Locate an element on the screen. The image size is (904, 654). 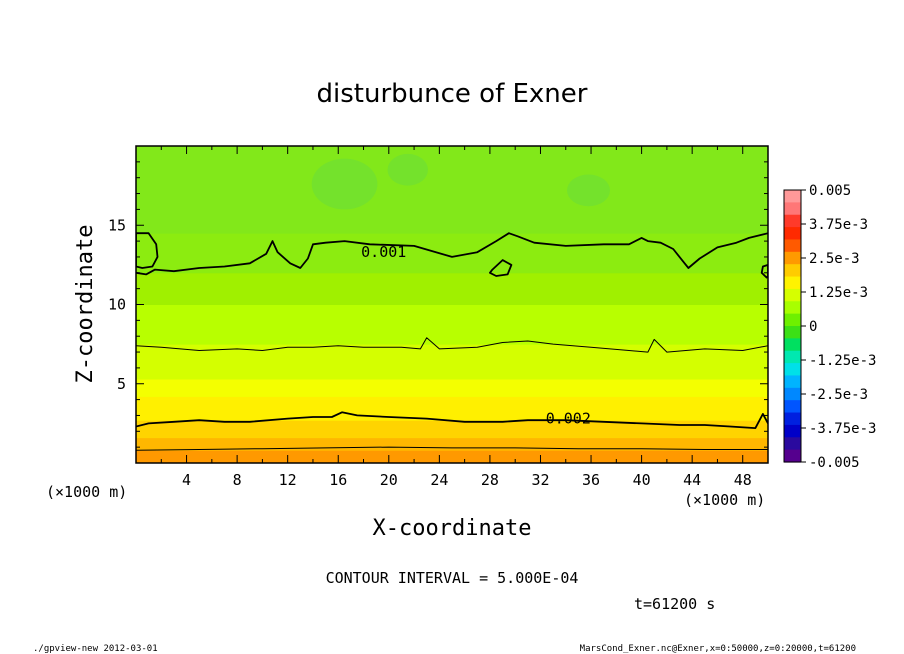
colorbar-label: -3.75e-3 is located at coordinates (842, 429).